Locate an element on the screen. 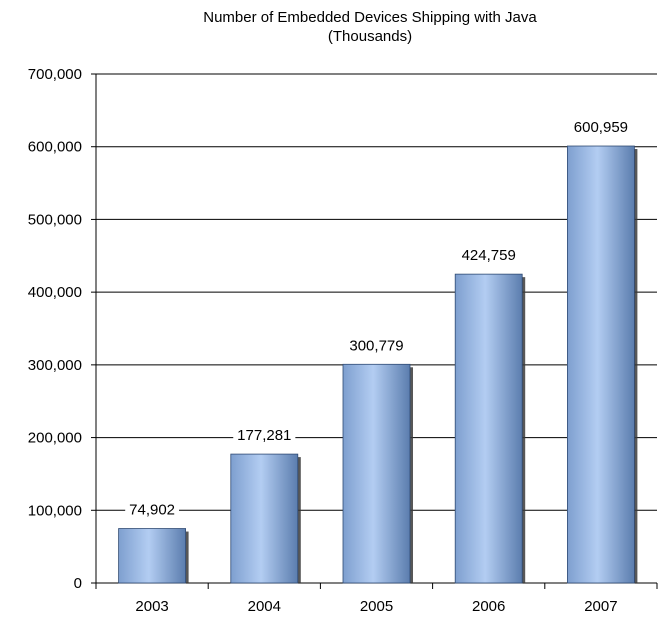 This screenshot has height=624, width=659. chart-subtitle: (Thousands) is located at coordinates (370, 36).